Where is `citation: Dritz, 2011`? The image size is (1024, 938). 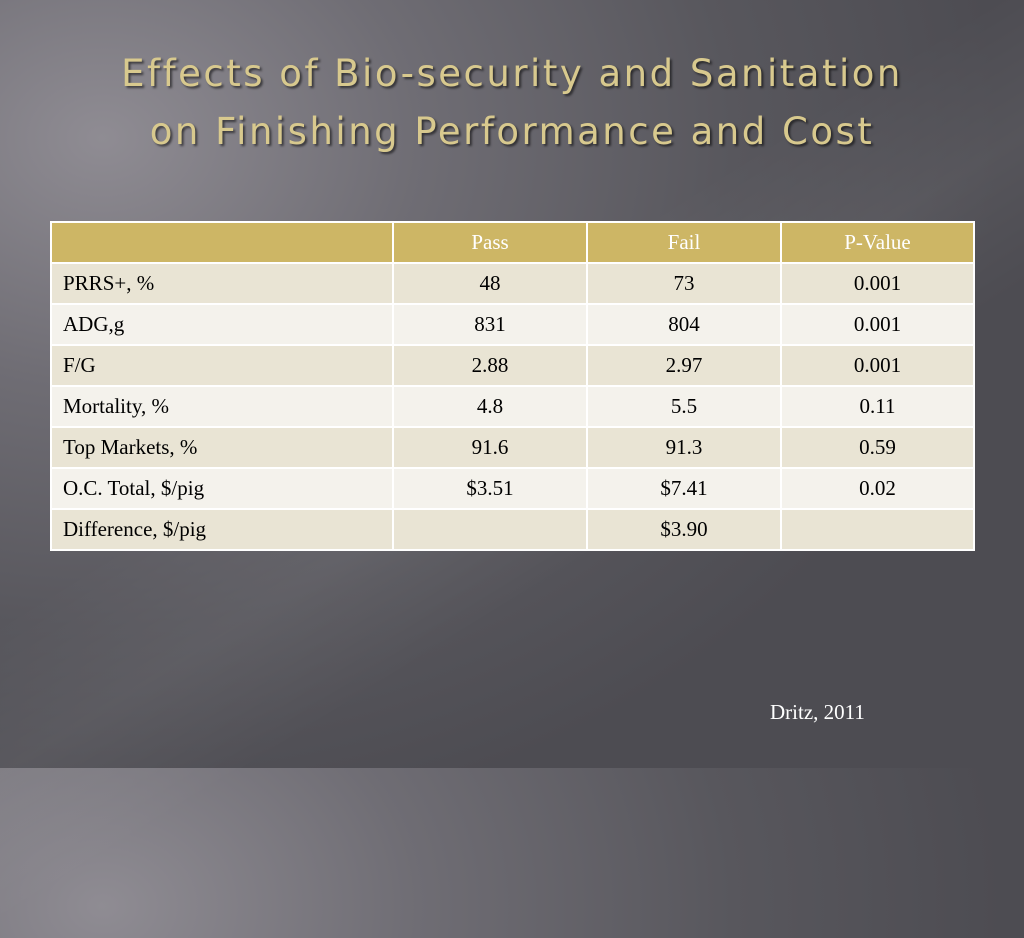 citation: Dritz, 2011 is located at coordinates (817, 712).